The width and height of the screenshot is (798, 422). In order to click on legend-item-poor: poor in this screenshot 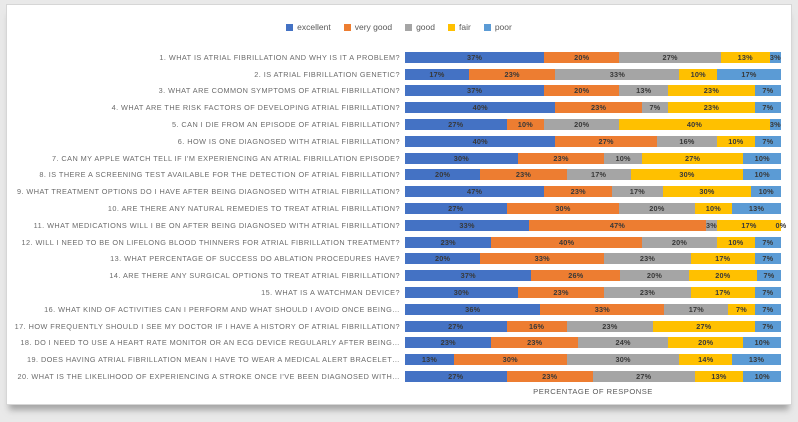, I will do `click(497, 27)`.